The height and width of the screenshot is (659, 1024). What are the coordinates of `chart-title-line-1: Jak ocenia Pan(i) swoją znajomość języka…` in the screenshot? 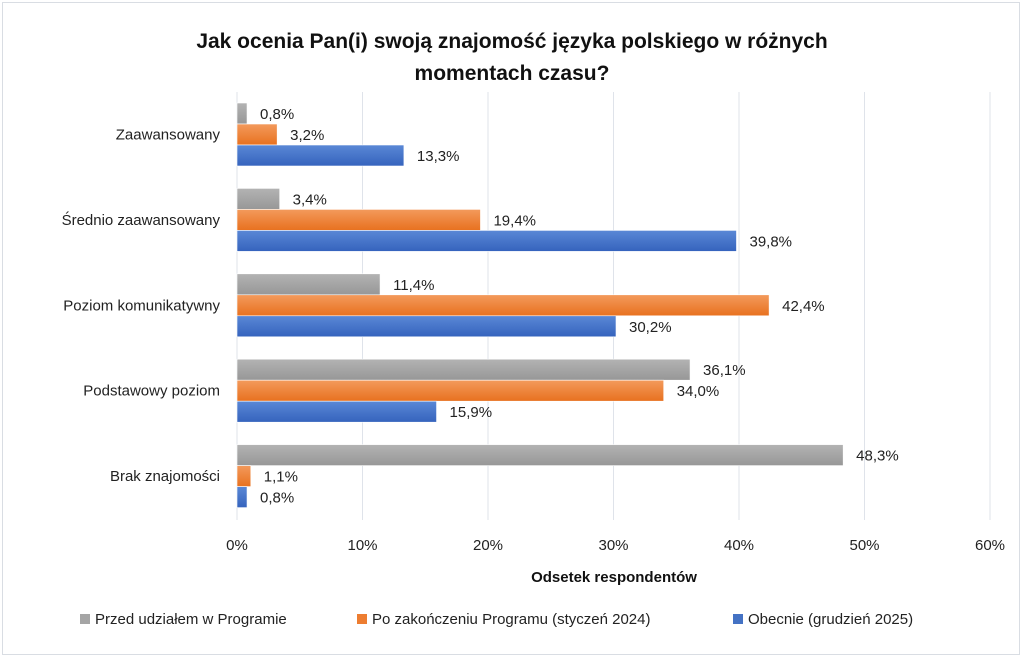 It's located at (511, 41).